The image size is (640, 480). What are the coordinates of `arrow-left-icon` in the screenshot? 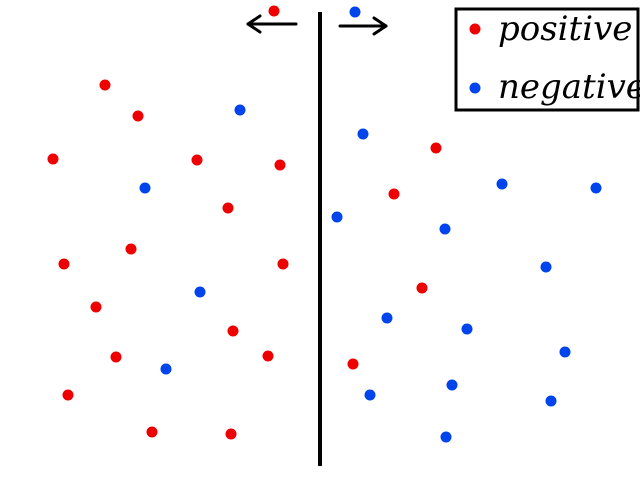 It's located at (272, 24).